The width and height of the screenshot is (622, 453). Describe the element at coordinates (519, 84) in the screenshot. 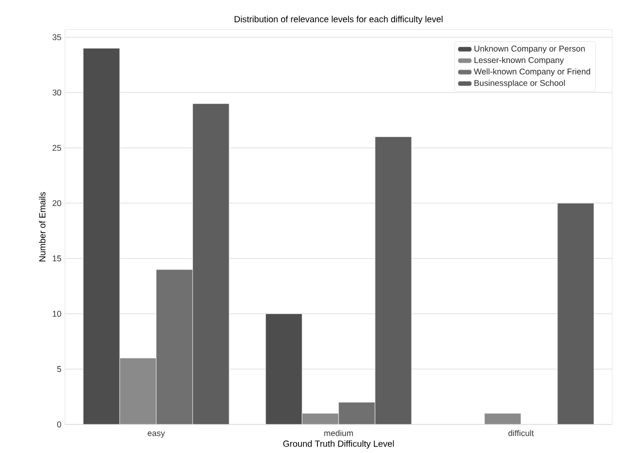

I see `legend-label: Businessplace or School` at that location.